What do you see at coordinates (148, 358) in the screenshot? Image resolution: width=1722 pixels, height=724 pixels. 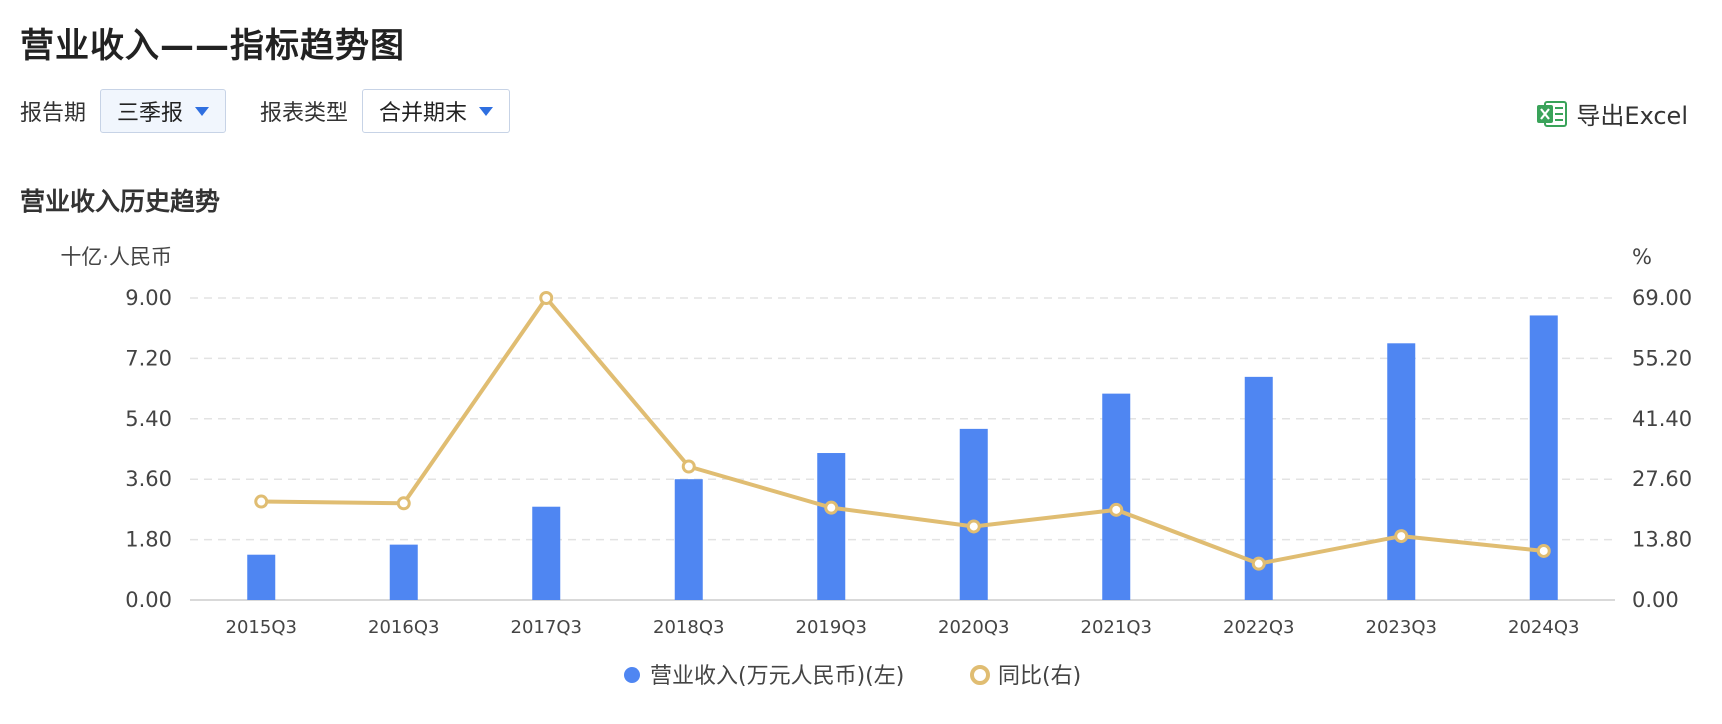 I see `left-tick-label: 7.20` at bounding box center [148, 358].